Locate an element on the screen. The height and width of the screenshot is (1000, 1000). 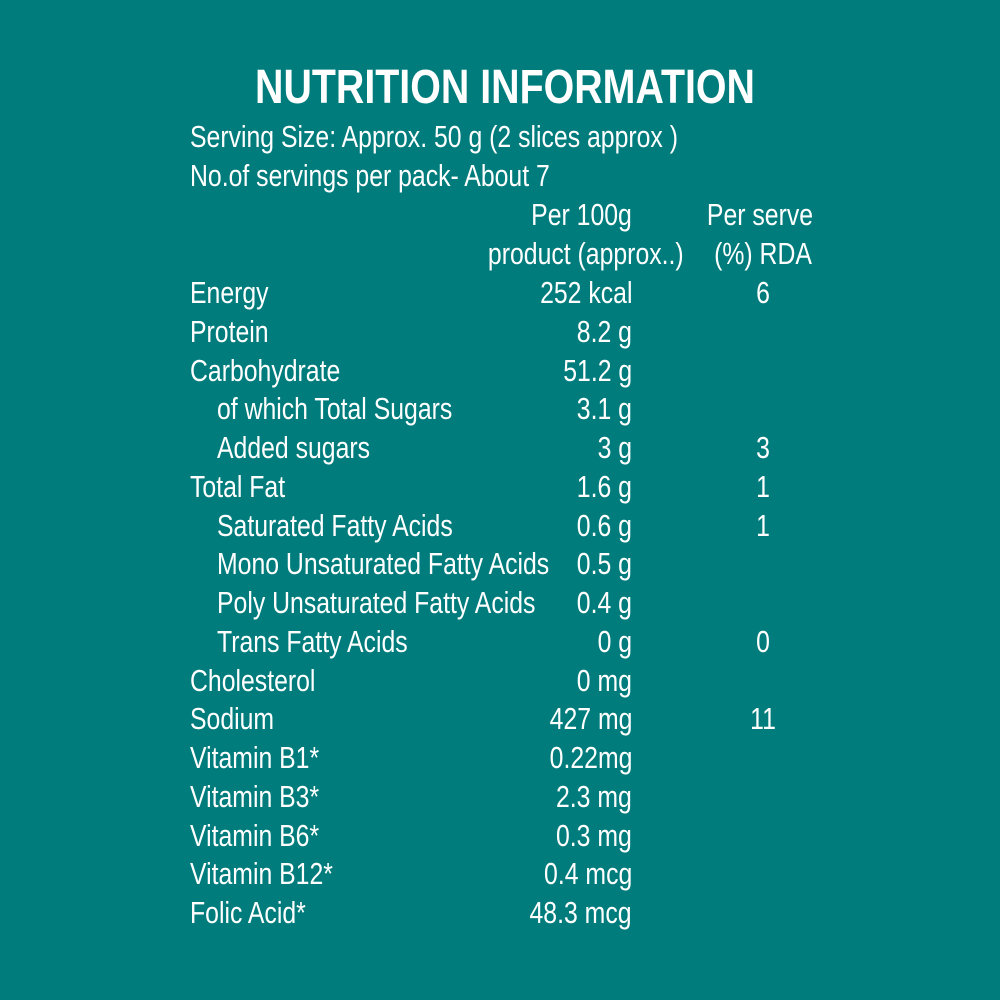
nutrient-label: Trans Fatty Acids is located at coordinates (312, 641).